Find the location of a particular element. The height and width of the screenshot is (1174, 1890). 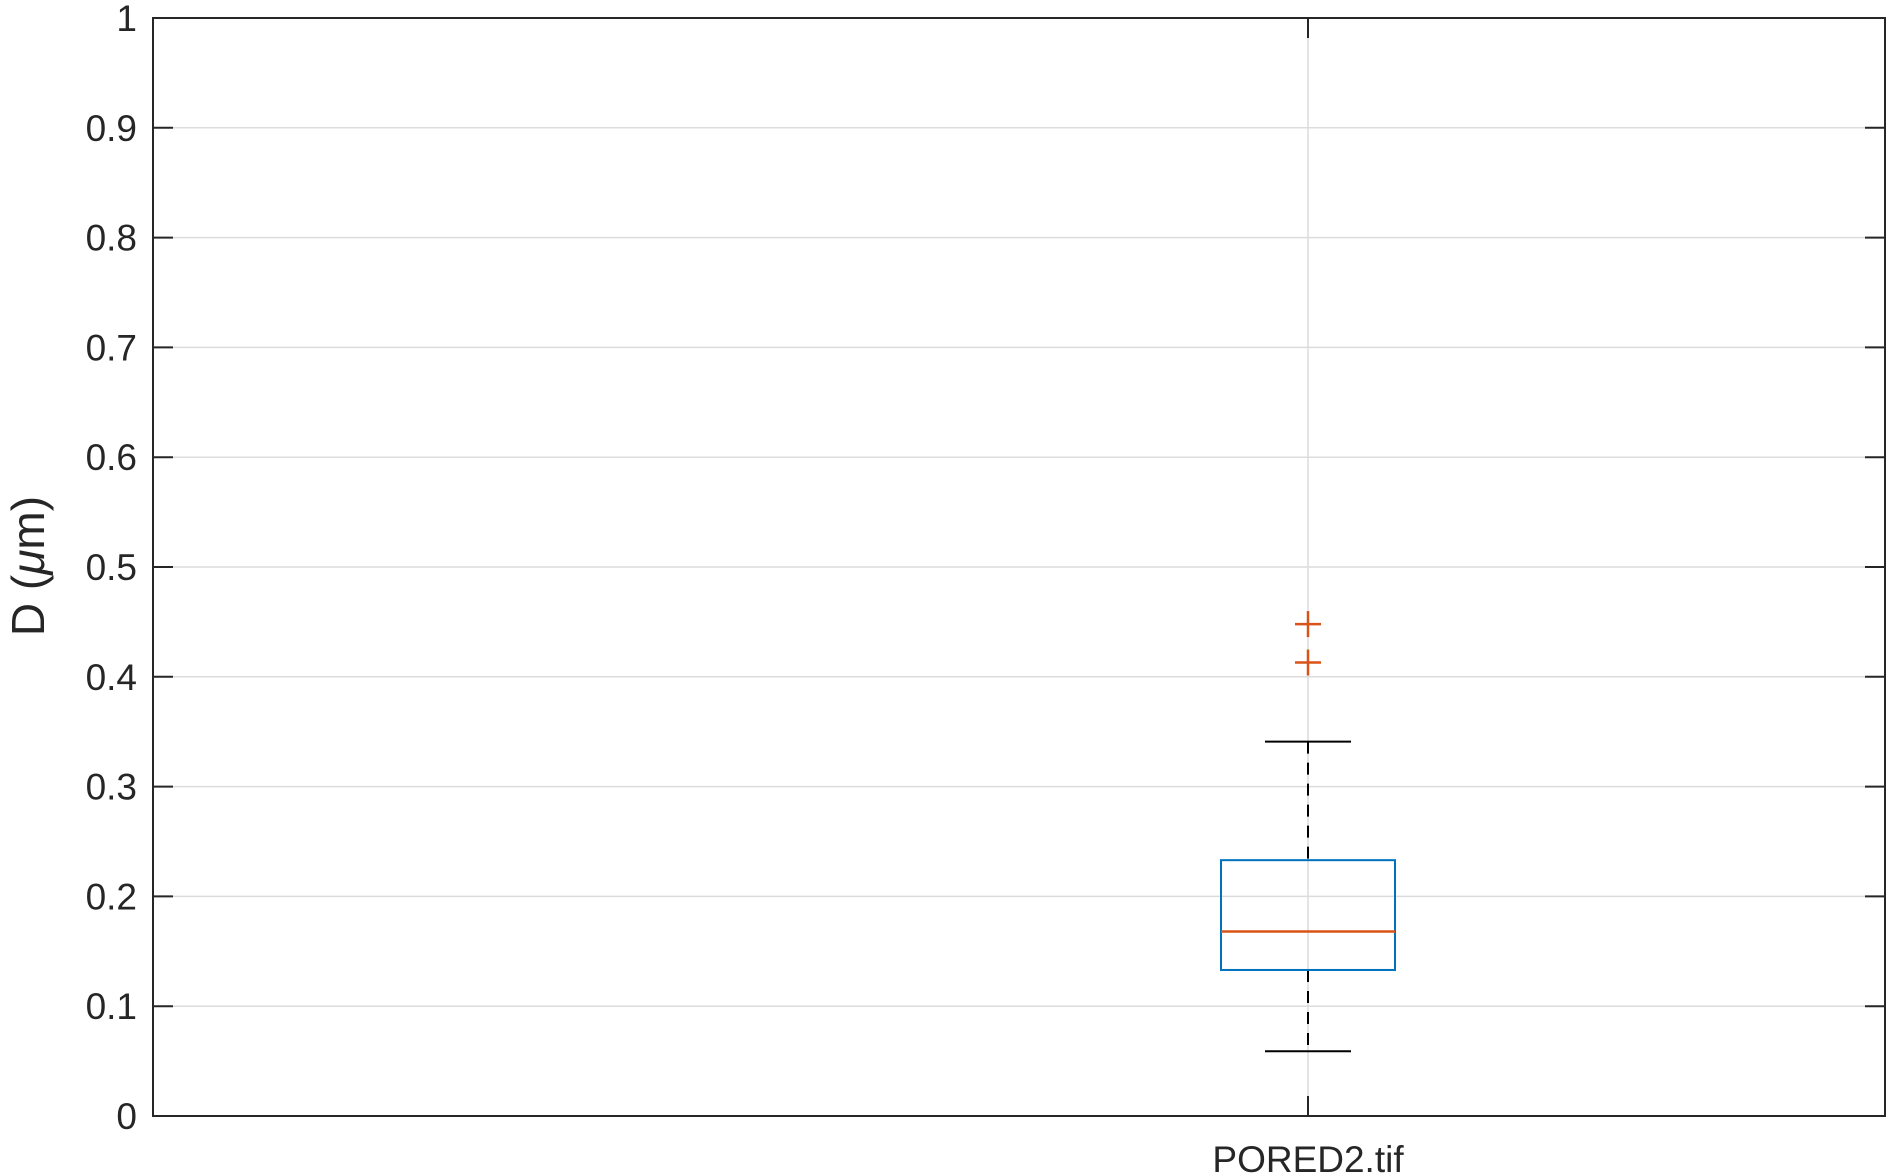

y-tick-label-4: 0.4 is located at coordinates (111, 677).